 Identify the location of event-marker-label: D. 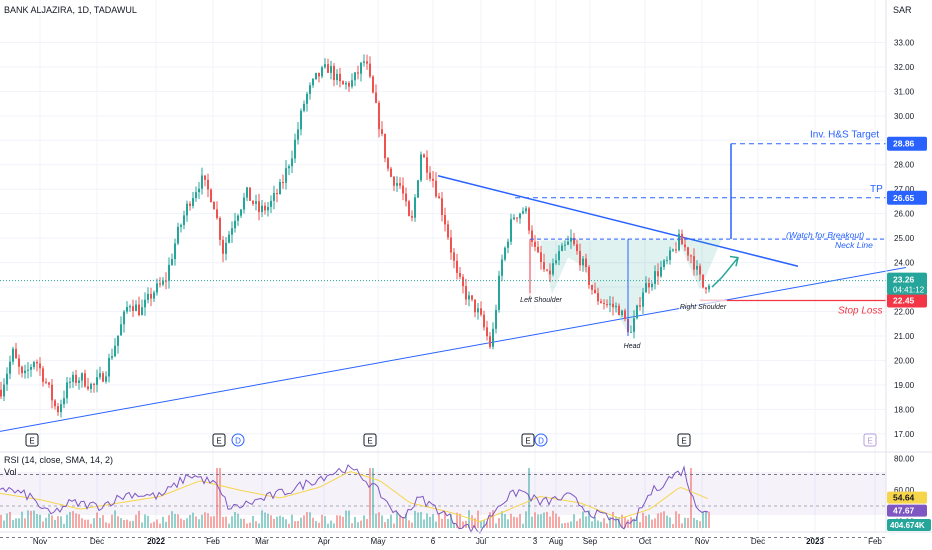
(238, 441).